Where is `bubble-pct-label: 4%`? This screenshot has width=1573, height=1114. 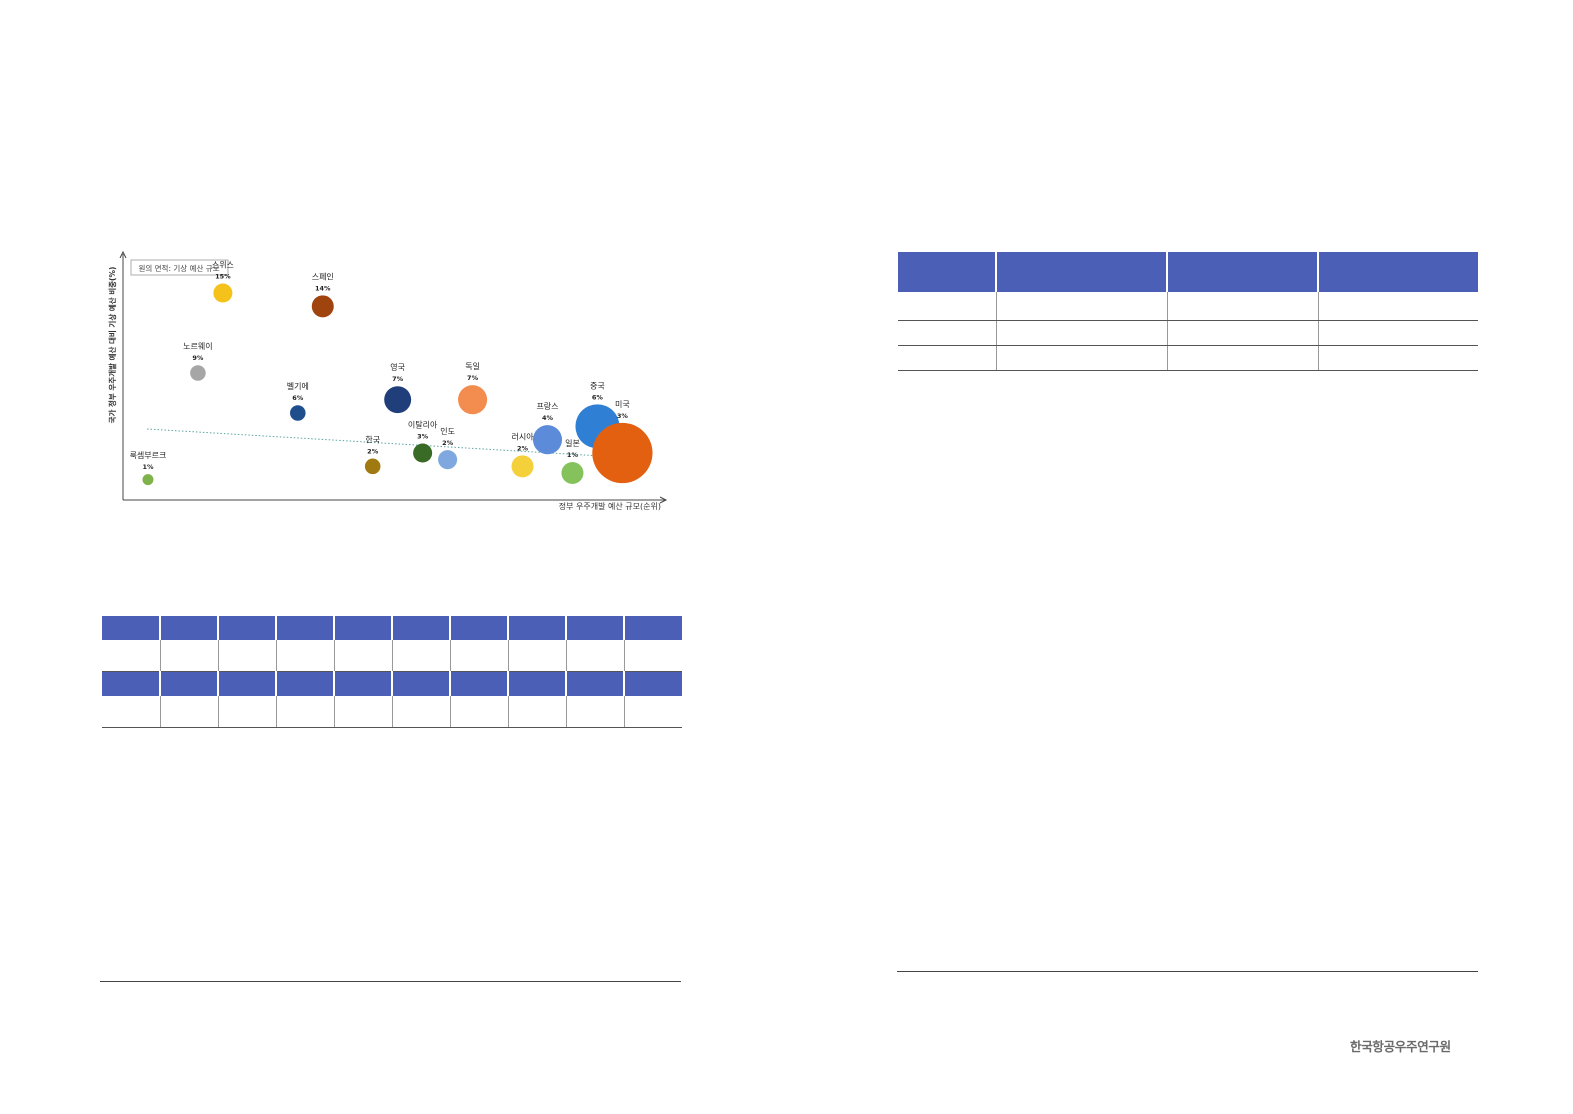 bubble-pct-label: 4% is located at coordinates (548, 418).